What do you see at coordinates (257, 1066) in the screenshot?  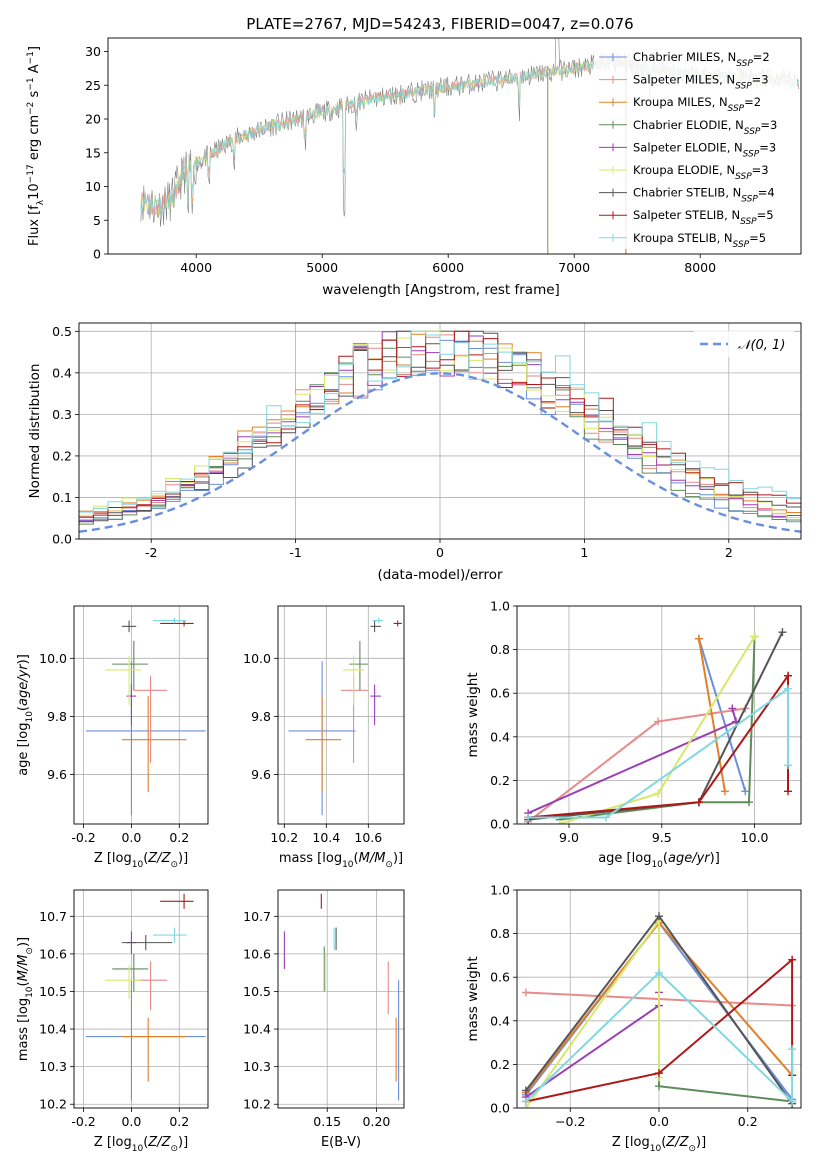 I see `y-tick-label: 10.3` at bounding box center [257, 1066].